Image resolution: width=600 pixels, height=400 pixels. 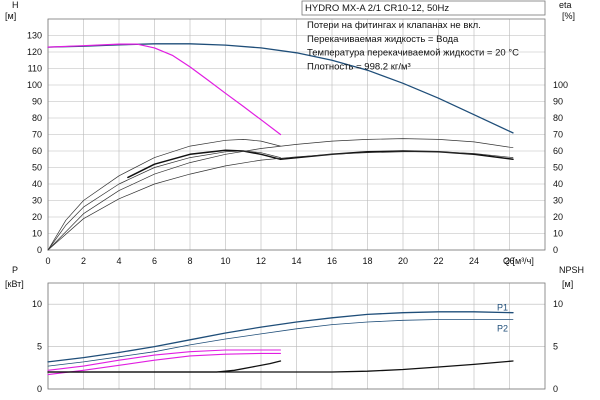 What do you see at coordinates (567, 284) in the screenshot?
I see `y-axis-label-right-unit: [м]` at bounding box center [567, 284].